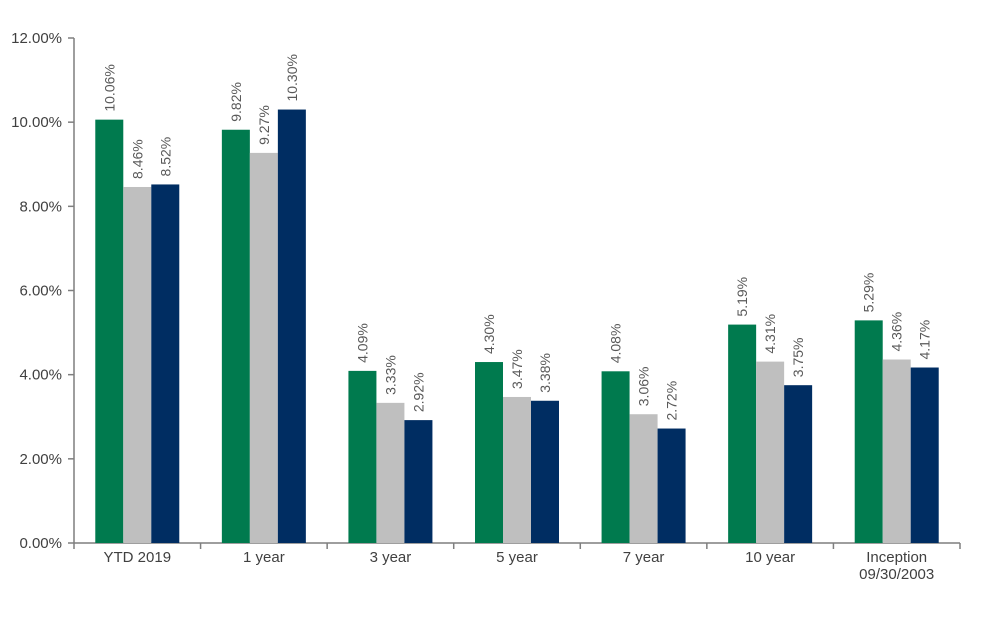 This screenshot has width=996, height=634. I want to click on data-label: 3.33%, so click(390, 375).